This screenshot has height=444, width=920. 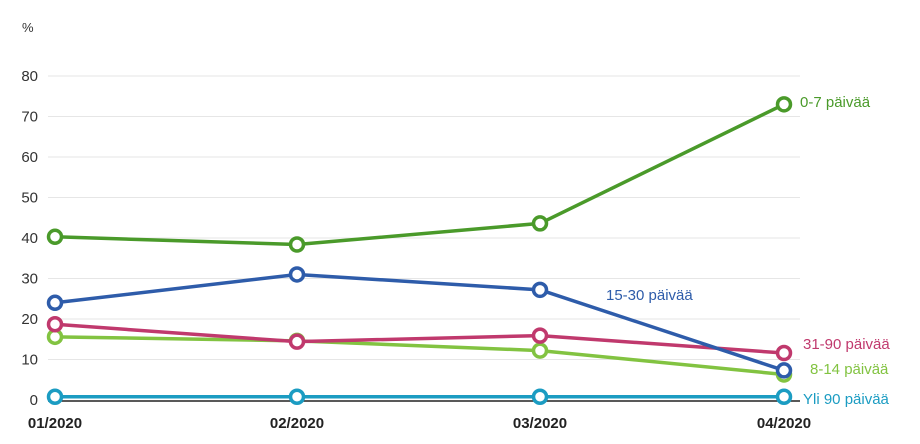 What do you see at coordinates (419, 423) in the screenshot?
I see `x-axis-ticks: 01/2020 02/2020 03/2020 04/2020` at bounding box center [419, 423].